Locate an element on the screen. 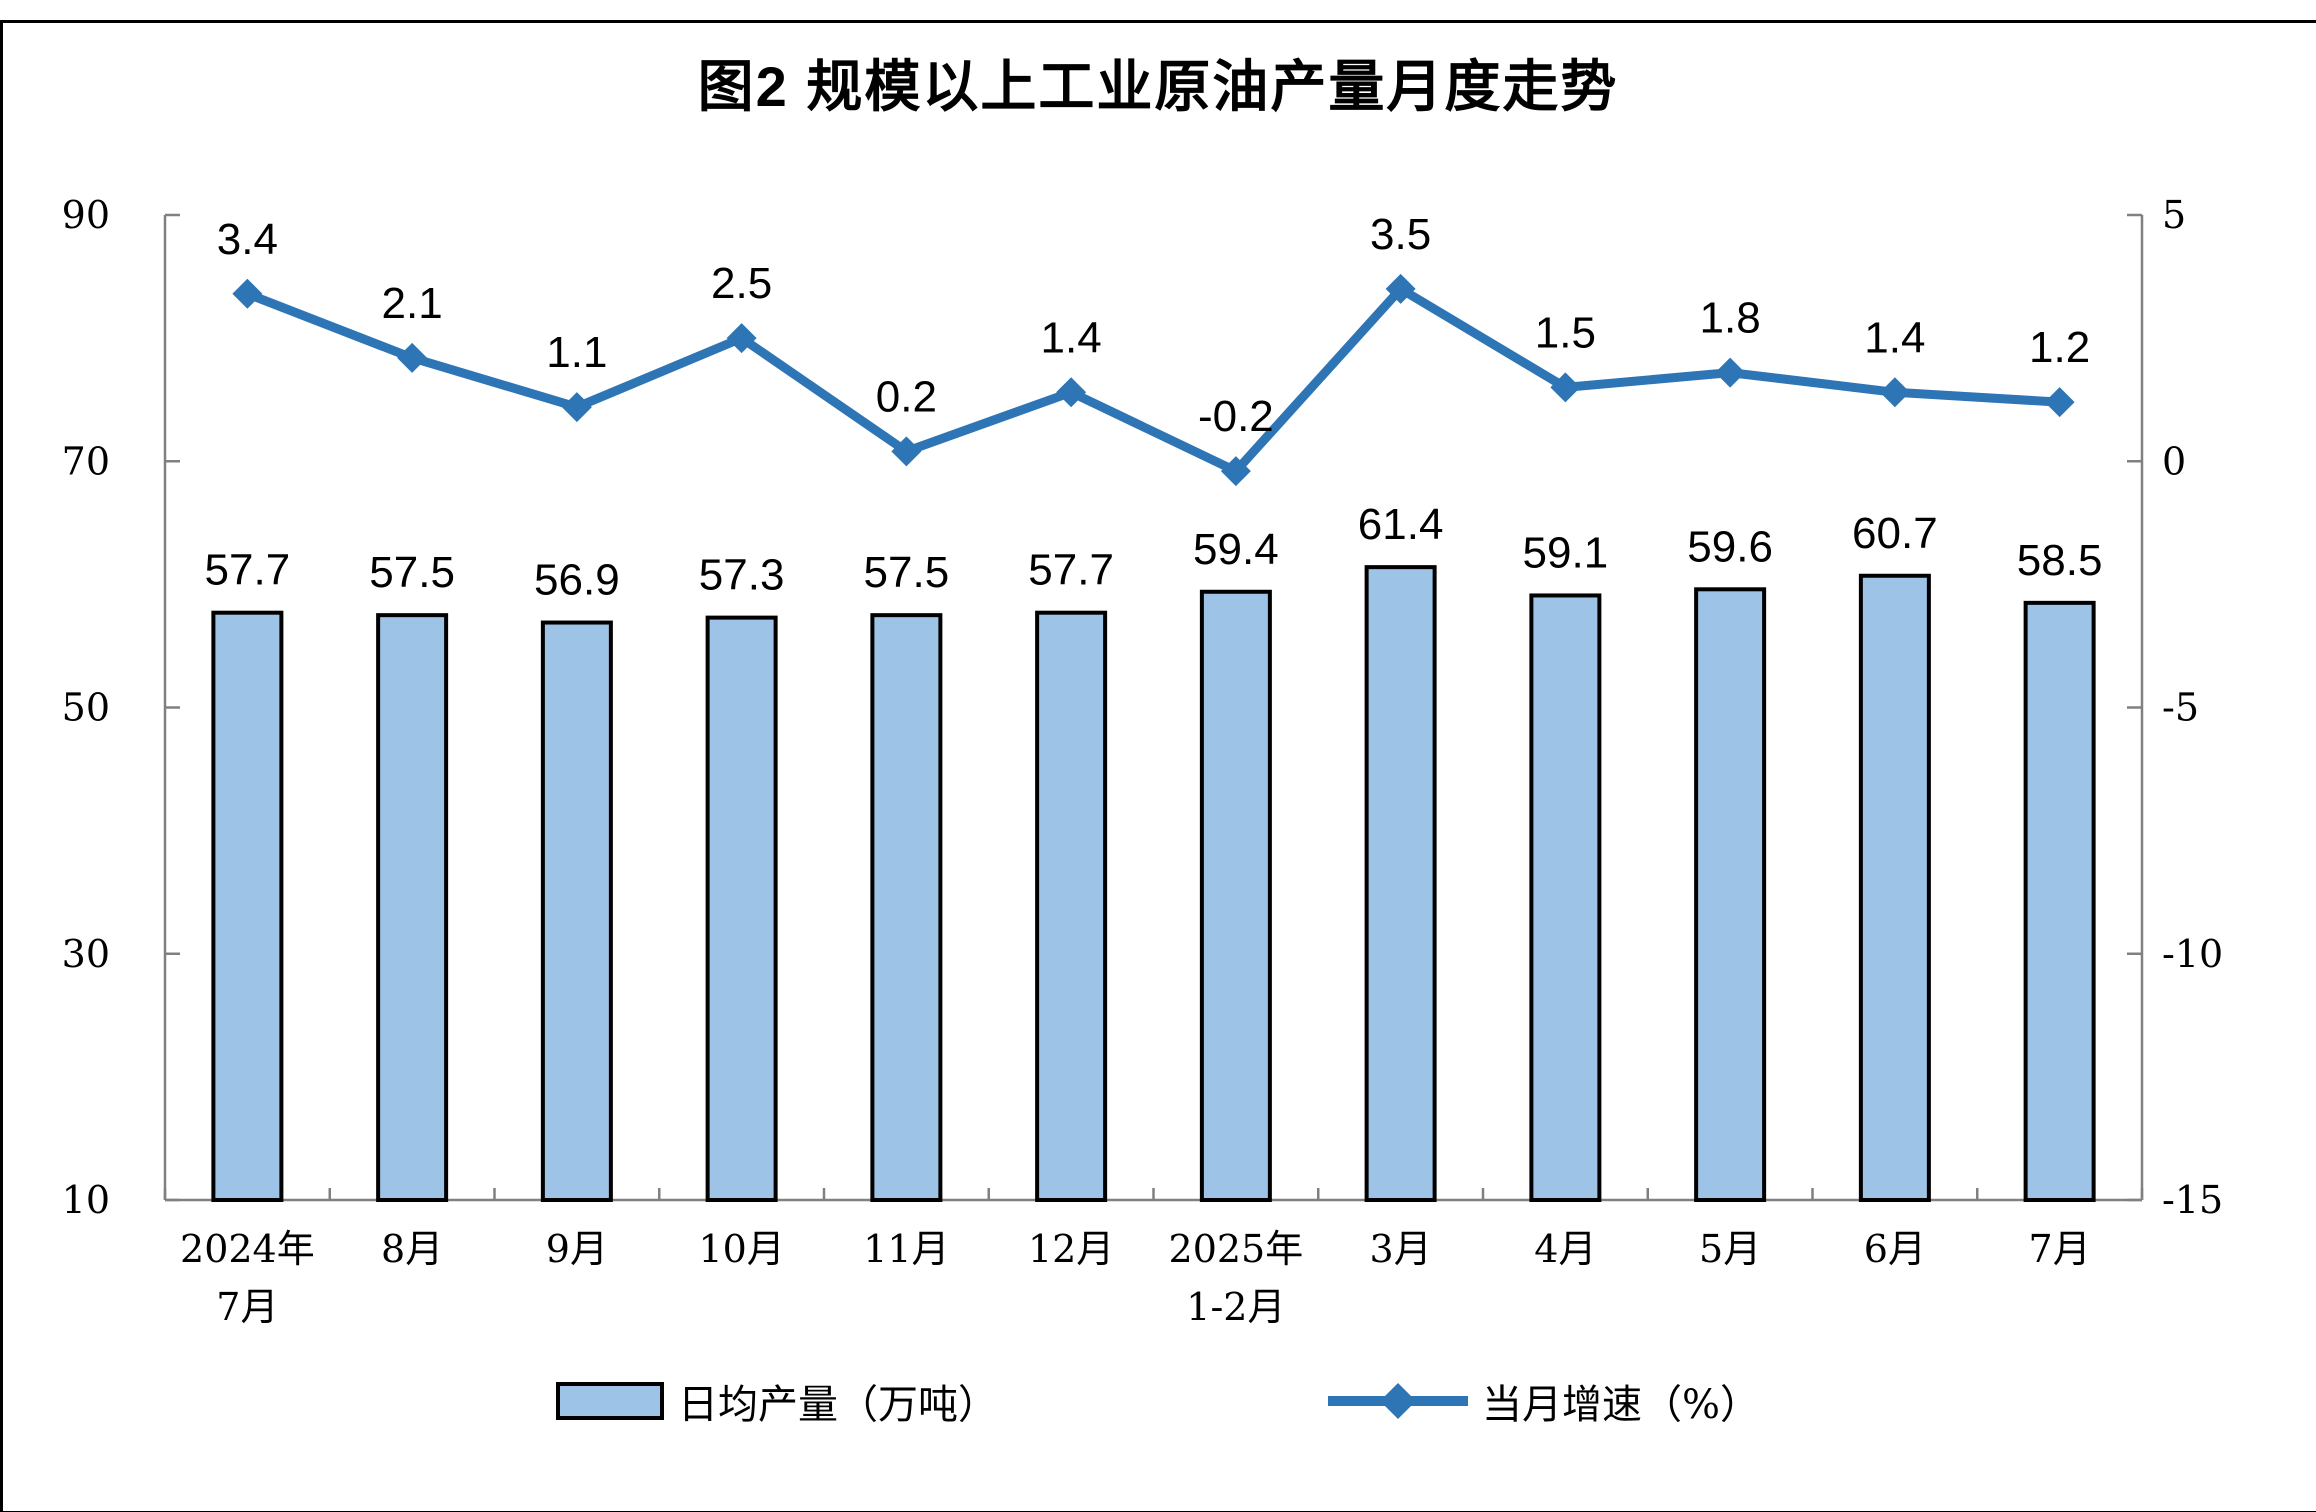 The image size is (2316, 1512). right-axis-tick-label: -5 is located at coordinates (2180, 708).